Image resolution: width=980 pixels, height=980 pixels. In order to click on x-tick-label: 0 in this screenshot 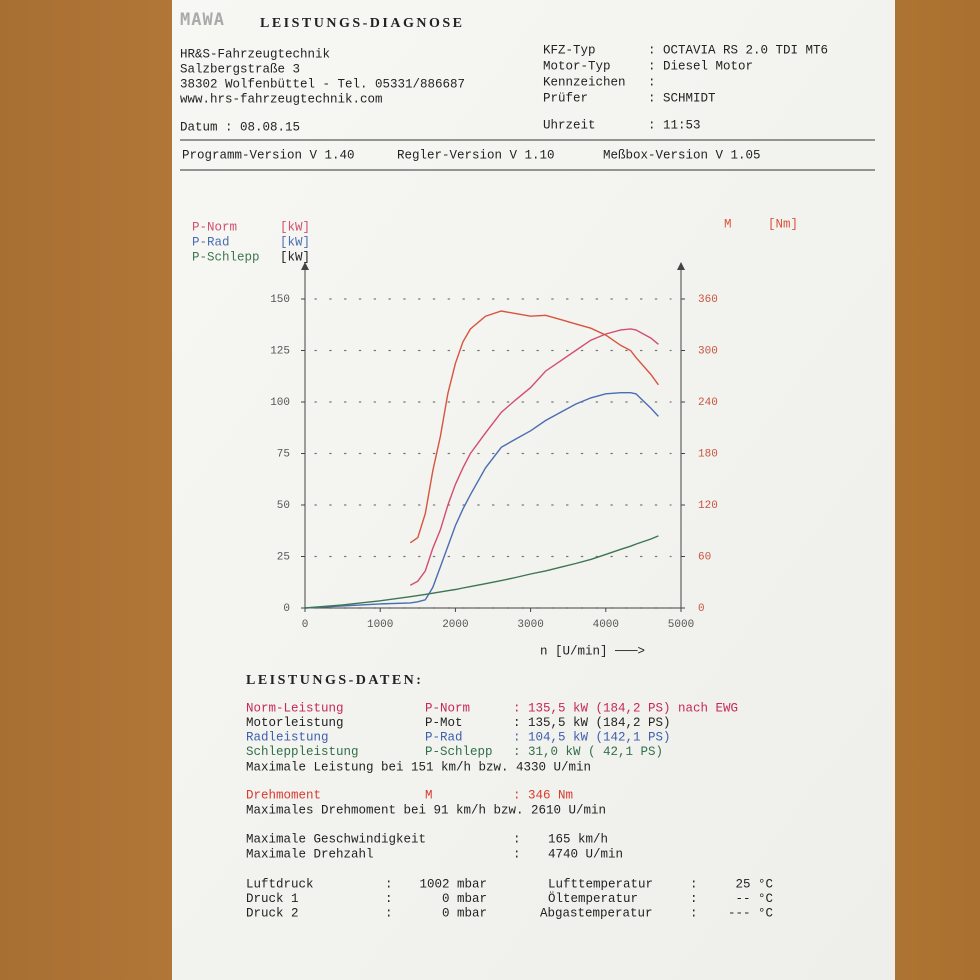, I will do `click(305, 625)`.